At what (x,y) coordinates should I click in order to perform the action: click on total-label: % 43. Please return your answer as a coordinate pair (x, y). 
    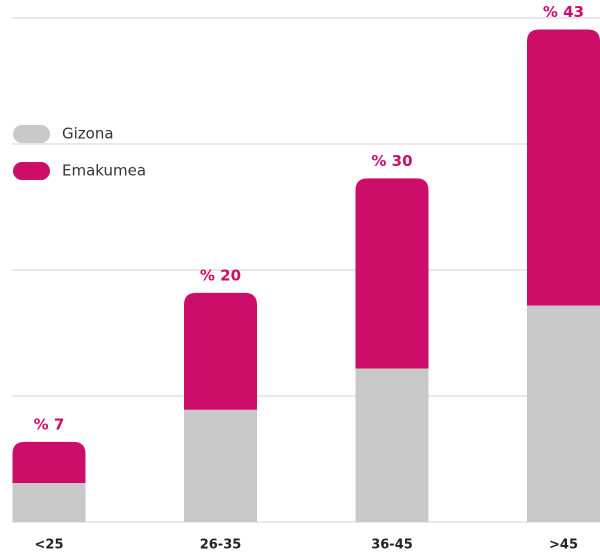
    Looking at the image, I should click on (563, 12).